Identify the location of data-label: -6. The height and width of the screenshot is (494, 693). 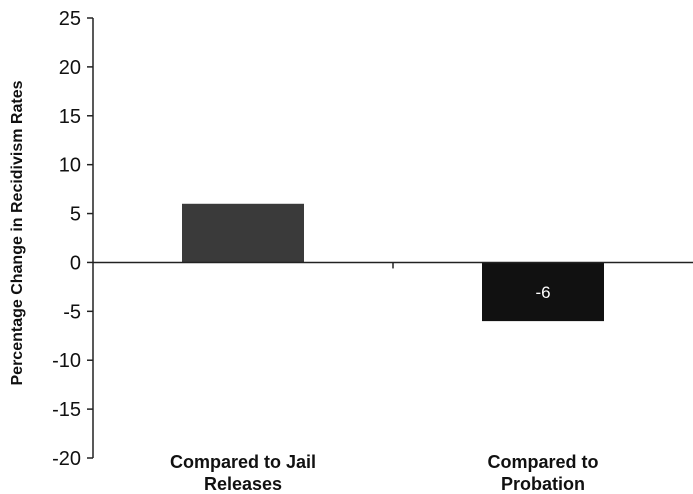
(542, 292).